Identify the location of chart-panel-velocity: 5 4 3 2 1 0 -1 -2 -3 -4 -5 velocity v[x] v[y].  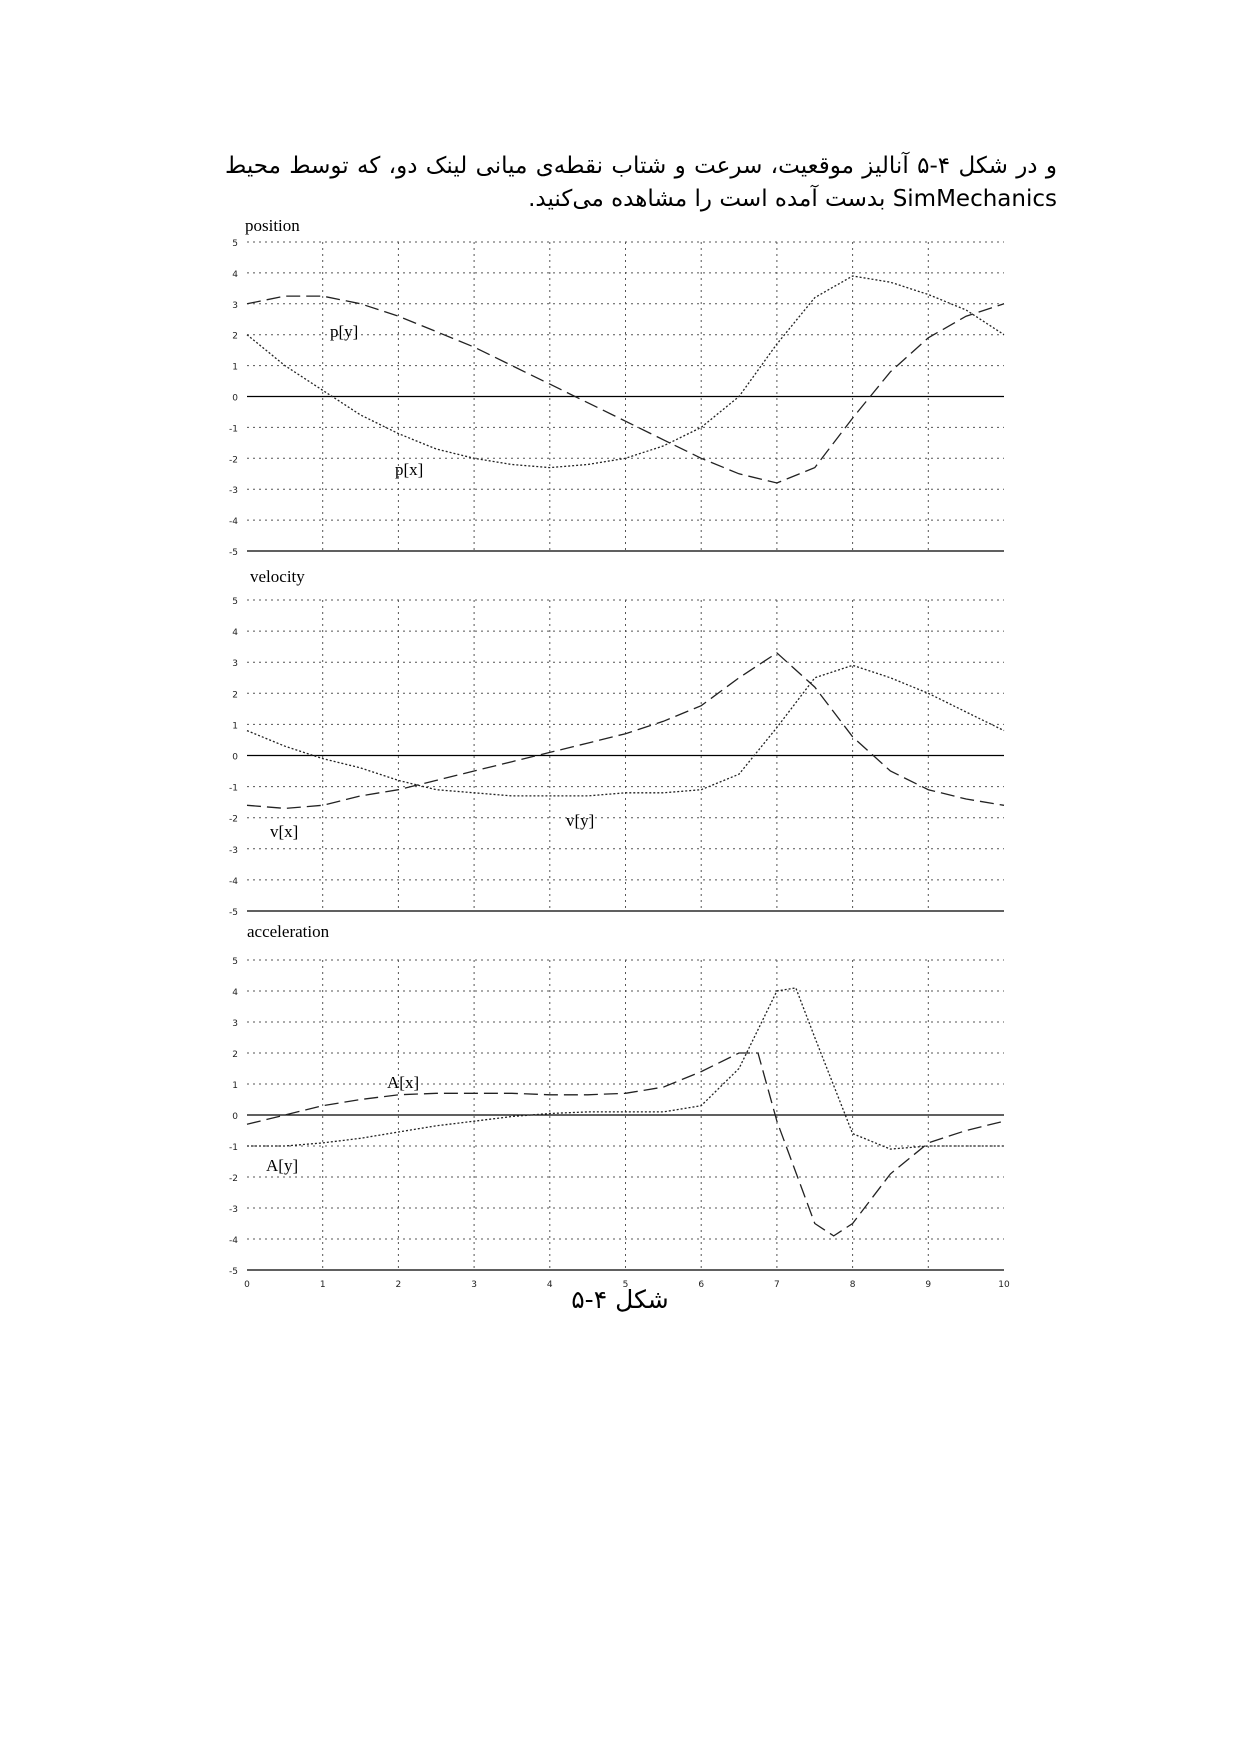
(617, 742).